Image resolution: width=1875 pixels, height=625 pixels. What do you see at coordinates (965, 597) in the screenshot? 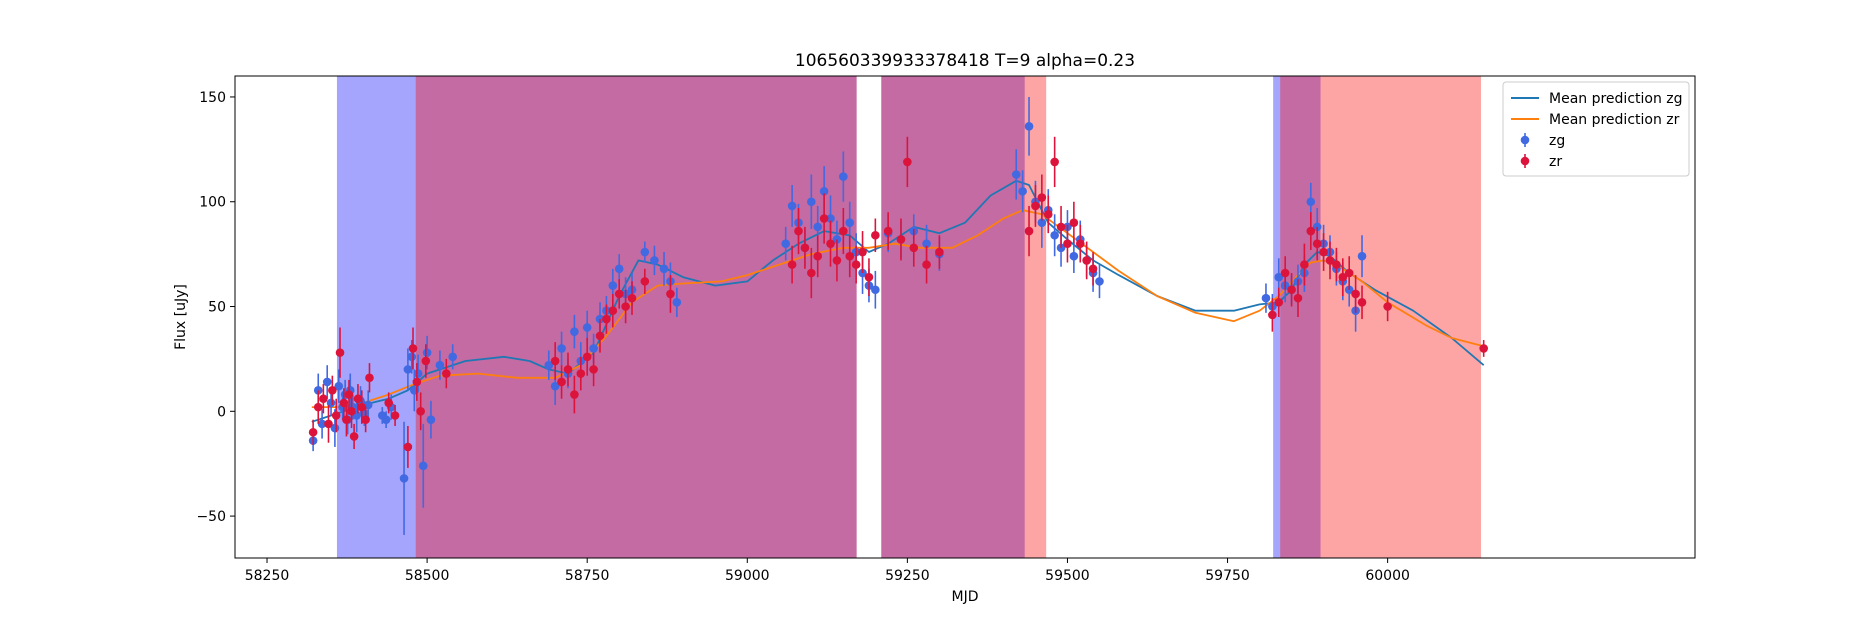
I see `x-axis-title: MJD` at bounding box center [965, 597].